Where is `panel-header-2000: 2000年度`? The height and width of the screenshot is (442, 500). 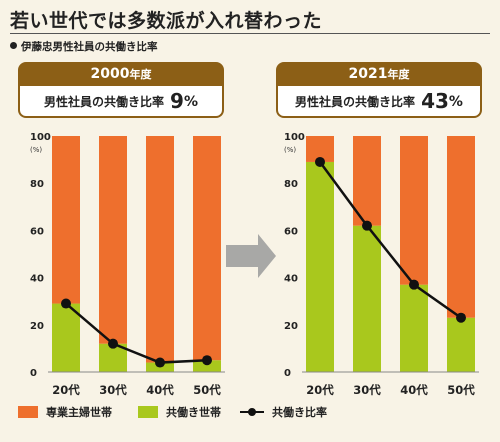 panel-header-2000: 2000年度 is located at coordinates (121, 74).